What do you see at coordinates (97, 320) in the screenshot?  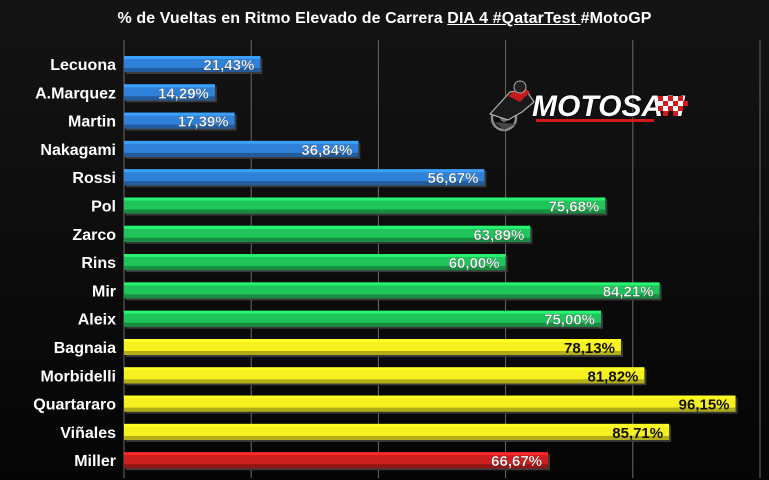 I see `category-label: Aleix` at bounding box center [97, 320].